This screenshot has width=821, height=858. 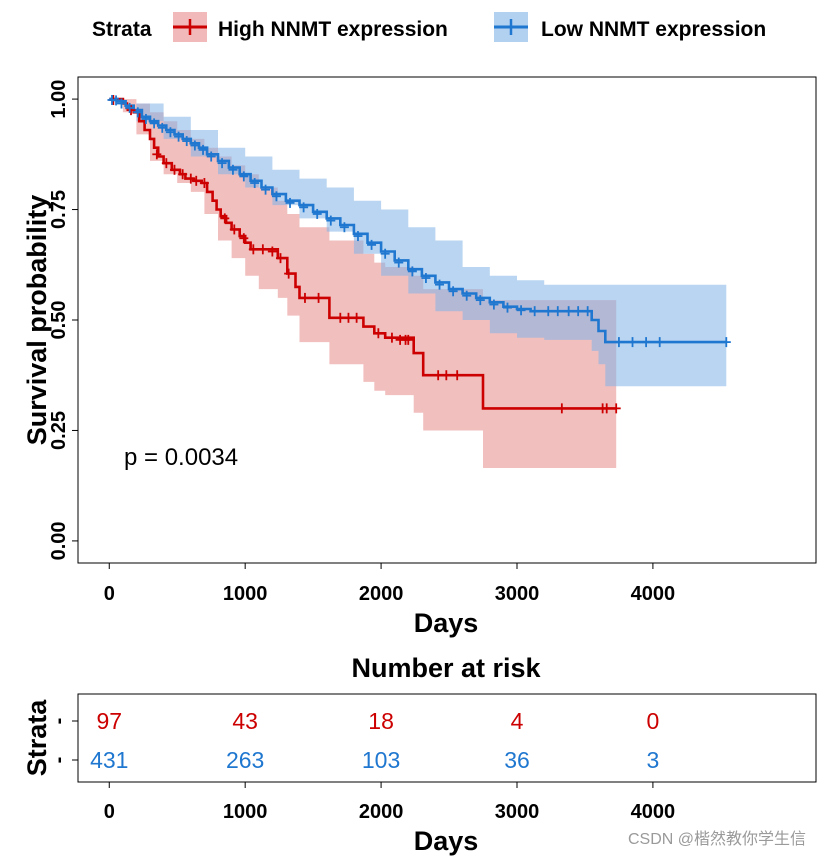 I want to click on y-tick-label: 0.75, so click(x=59, y=209).